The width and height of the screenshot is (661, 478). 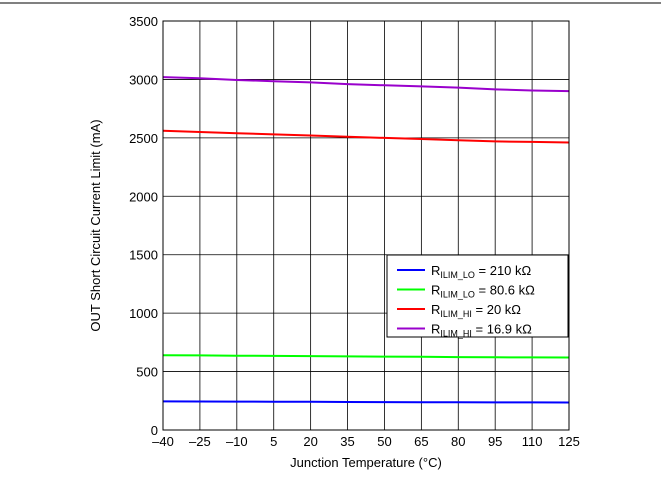 I want to click on y-tick-label: 0, so click(x=154, y=430).